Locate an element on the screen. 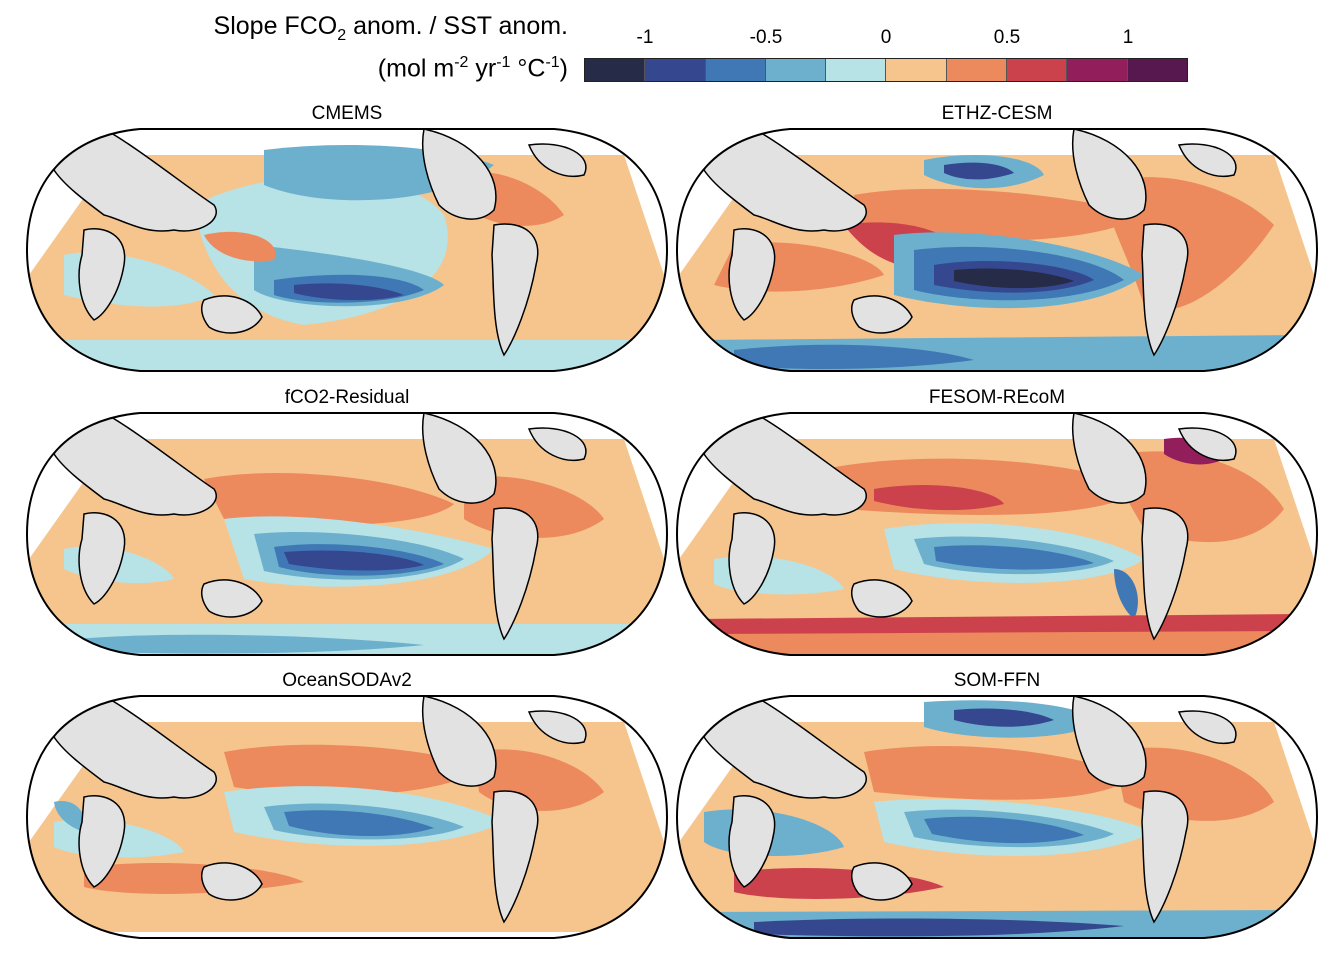  map-oceansodav2 is located at coordinates (347, 817).